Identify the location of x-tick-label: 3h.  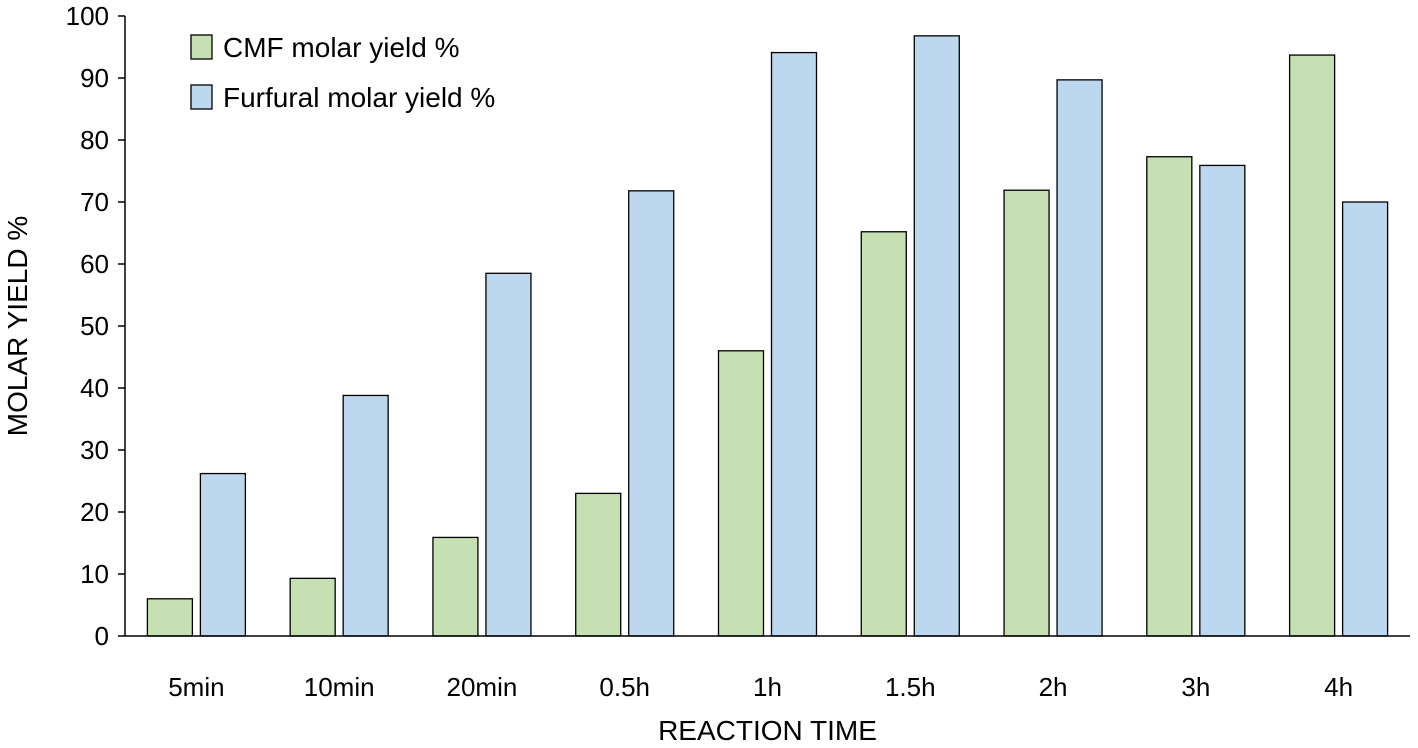
(1195, 687).